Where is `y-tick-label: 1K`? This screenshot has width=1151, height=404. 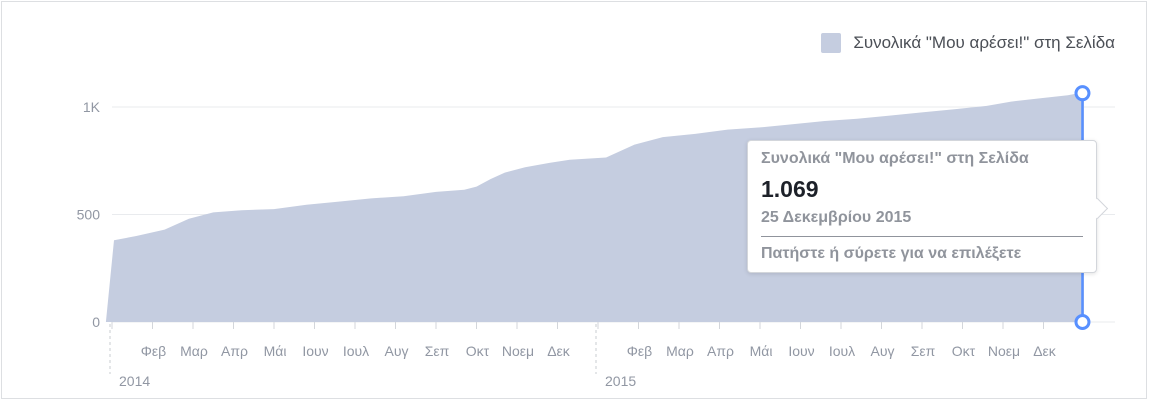 y-tick-label: 1K is located at coordinates (92, 107).